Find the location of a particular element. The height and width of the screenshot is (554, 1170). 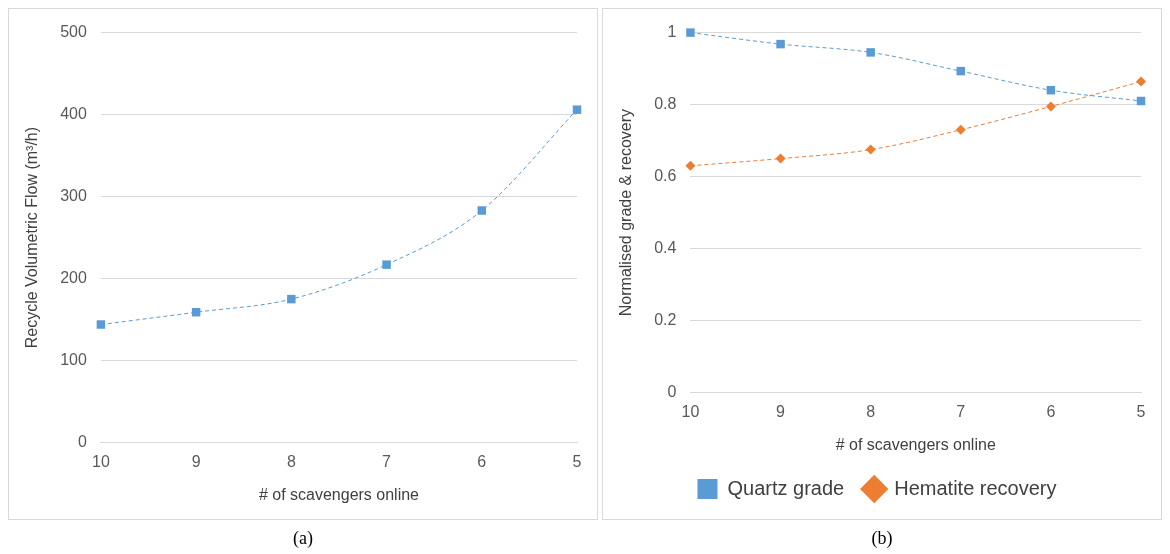

text: (a) is located at coordinates (303, 538).